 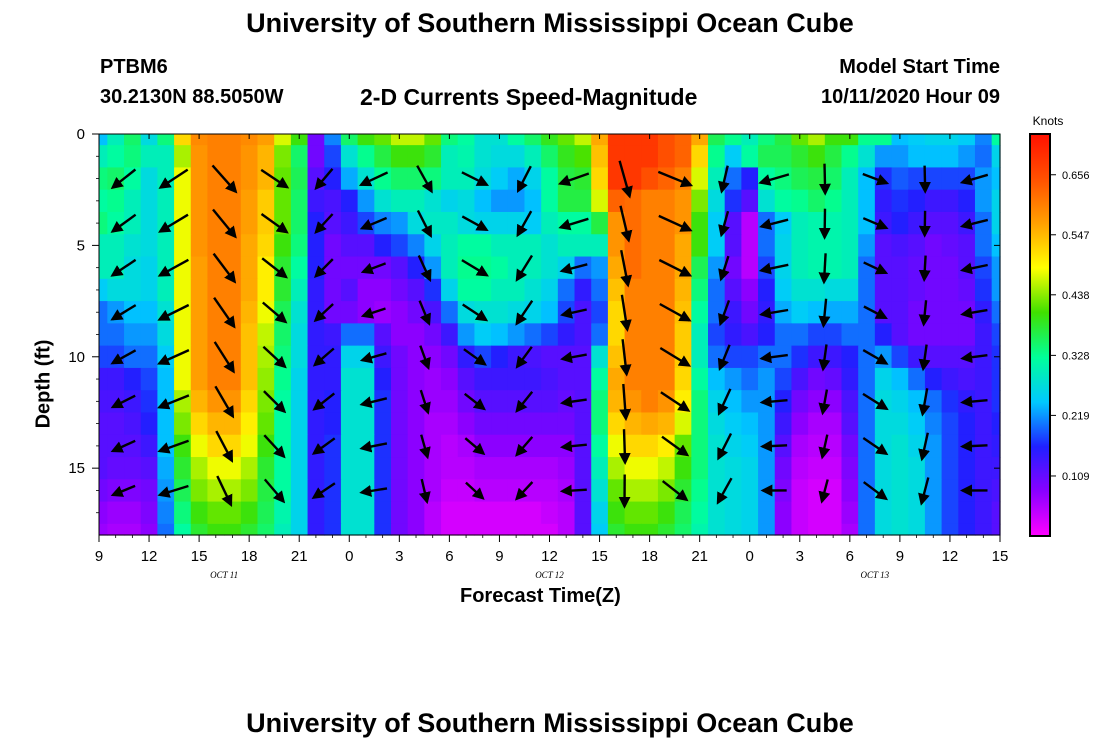 I want to click on station-location: 30.2130N 88.5050W, so click(x=192, y=97).